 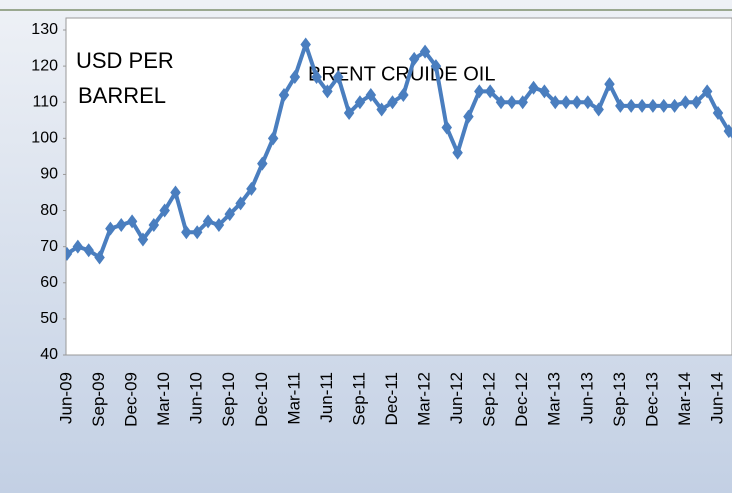 I want to click on x-tick-label: Jun-12, so click(x=456, y=398).